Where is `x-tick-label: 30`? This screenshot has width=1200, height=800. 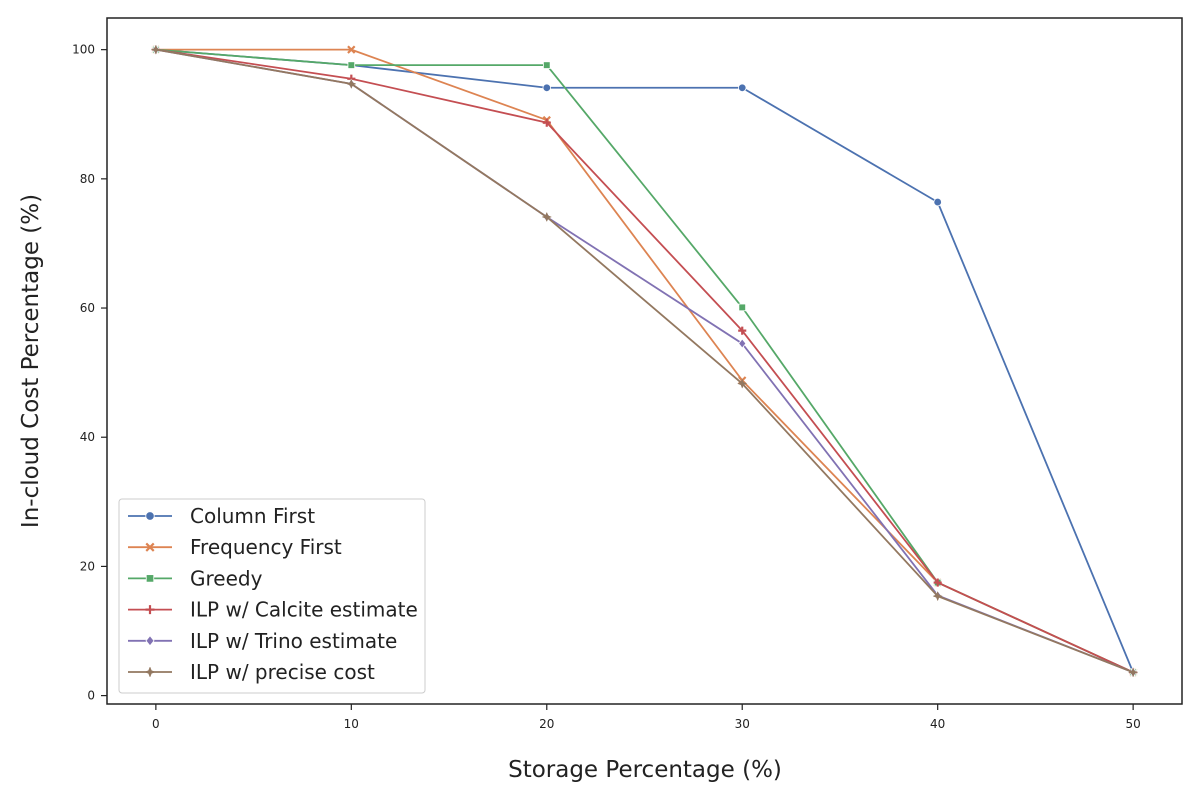
x-tick-label: 30 is located at coordinates (742, 724).